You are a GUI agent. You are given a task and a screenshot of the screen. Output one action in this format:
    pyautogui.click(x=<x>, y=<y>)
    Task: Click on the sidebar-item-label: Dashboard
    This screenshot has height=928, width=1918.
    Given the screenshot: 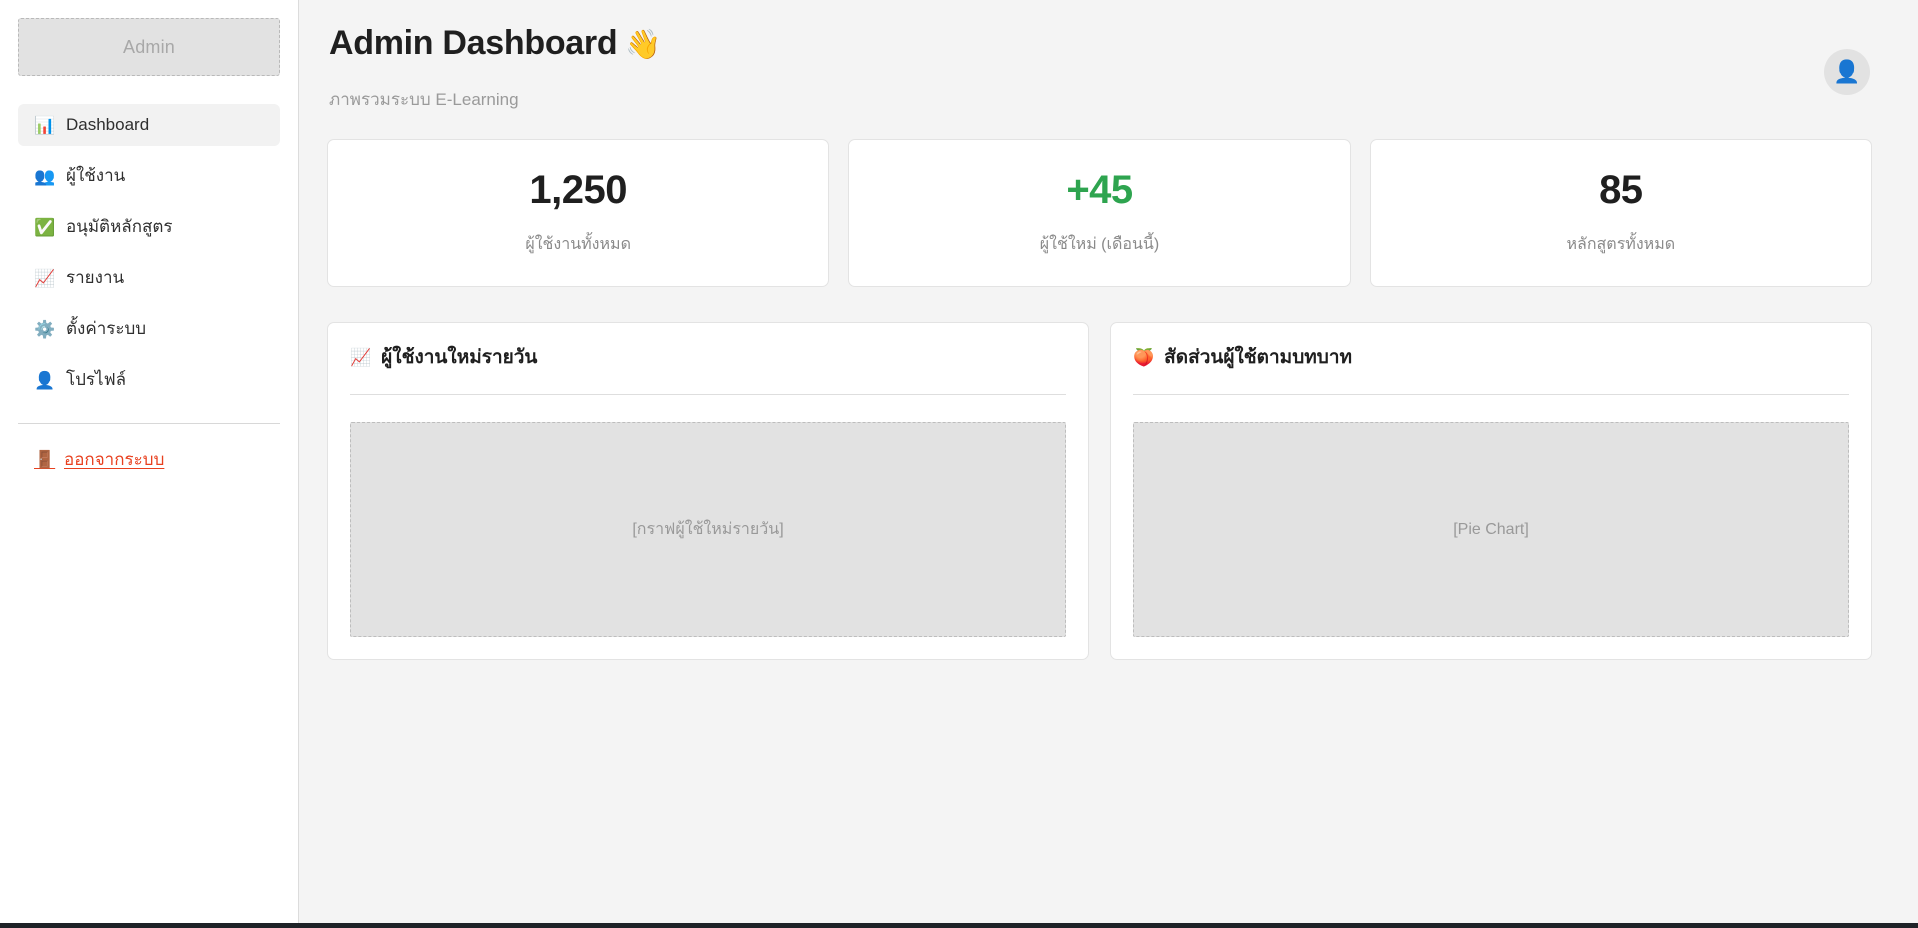 What is the action you would take?
    pyautogui.click(x=108, y=124)
    